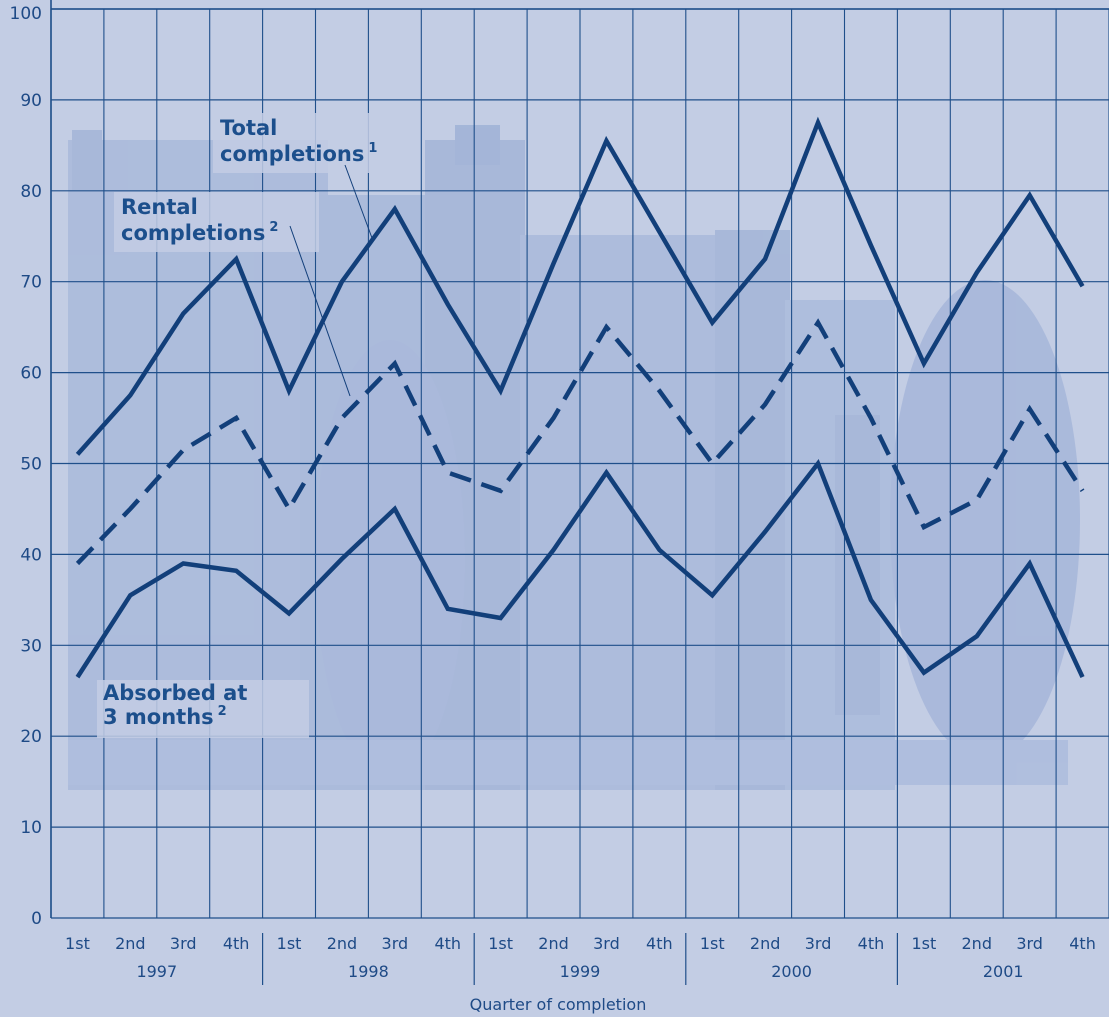 The height and width of the screenshot is (1017, 1109). I want to click on y-tick-label: 60, so click(31, 374).